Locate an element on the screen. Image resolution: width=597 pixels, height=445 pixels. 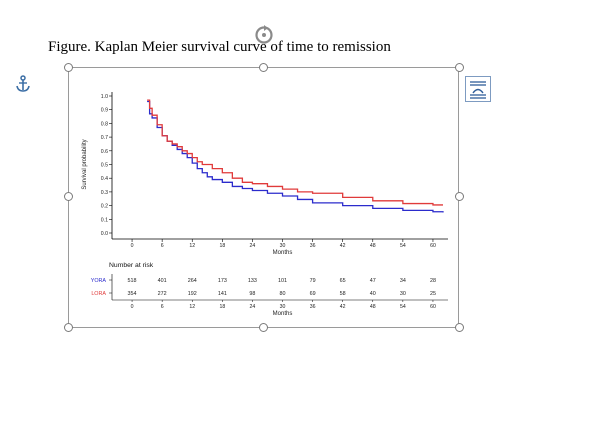
y-tick-label: 0.5 is located at coordinates (104, 166).